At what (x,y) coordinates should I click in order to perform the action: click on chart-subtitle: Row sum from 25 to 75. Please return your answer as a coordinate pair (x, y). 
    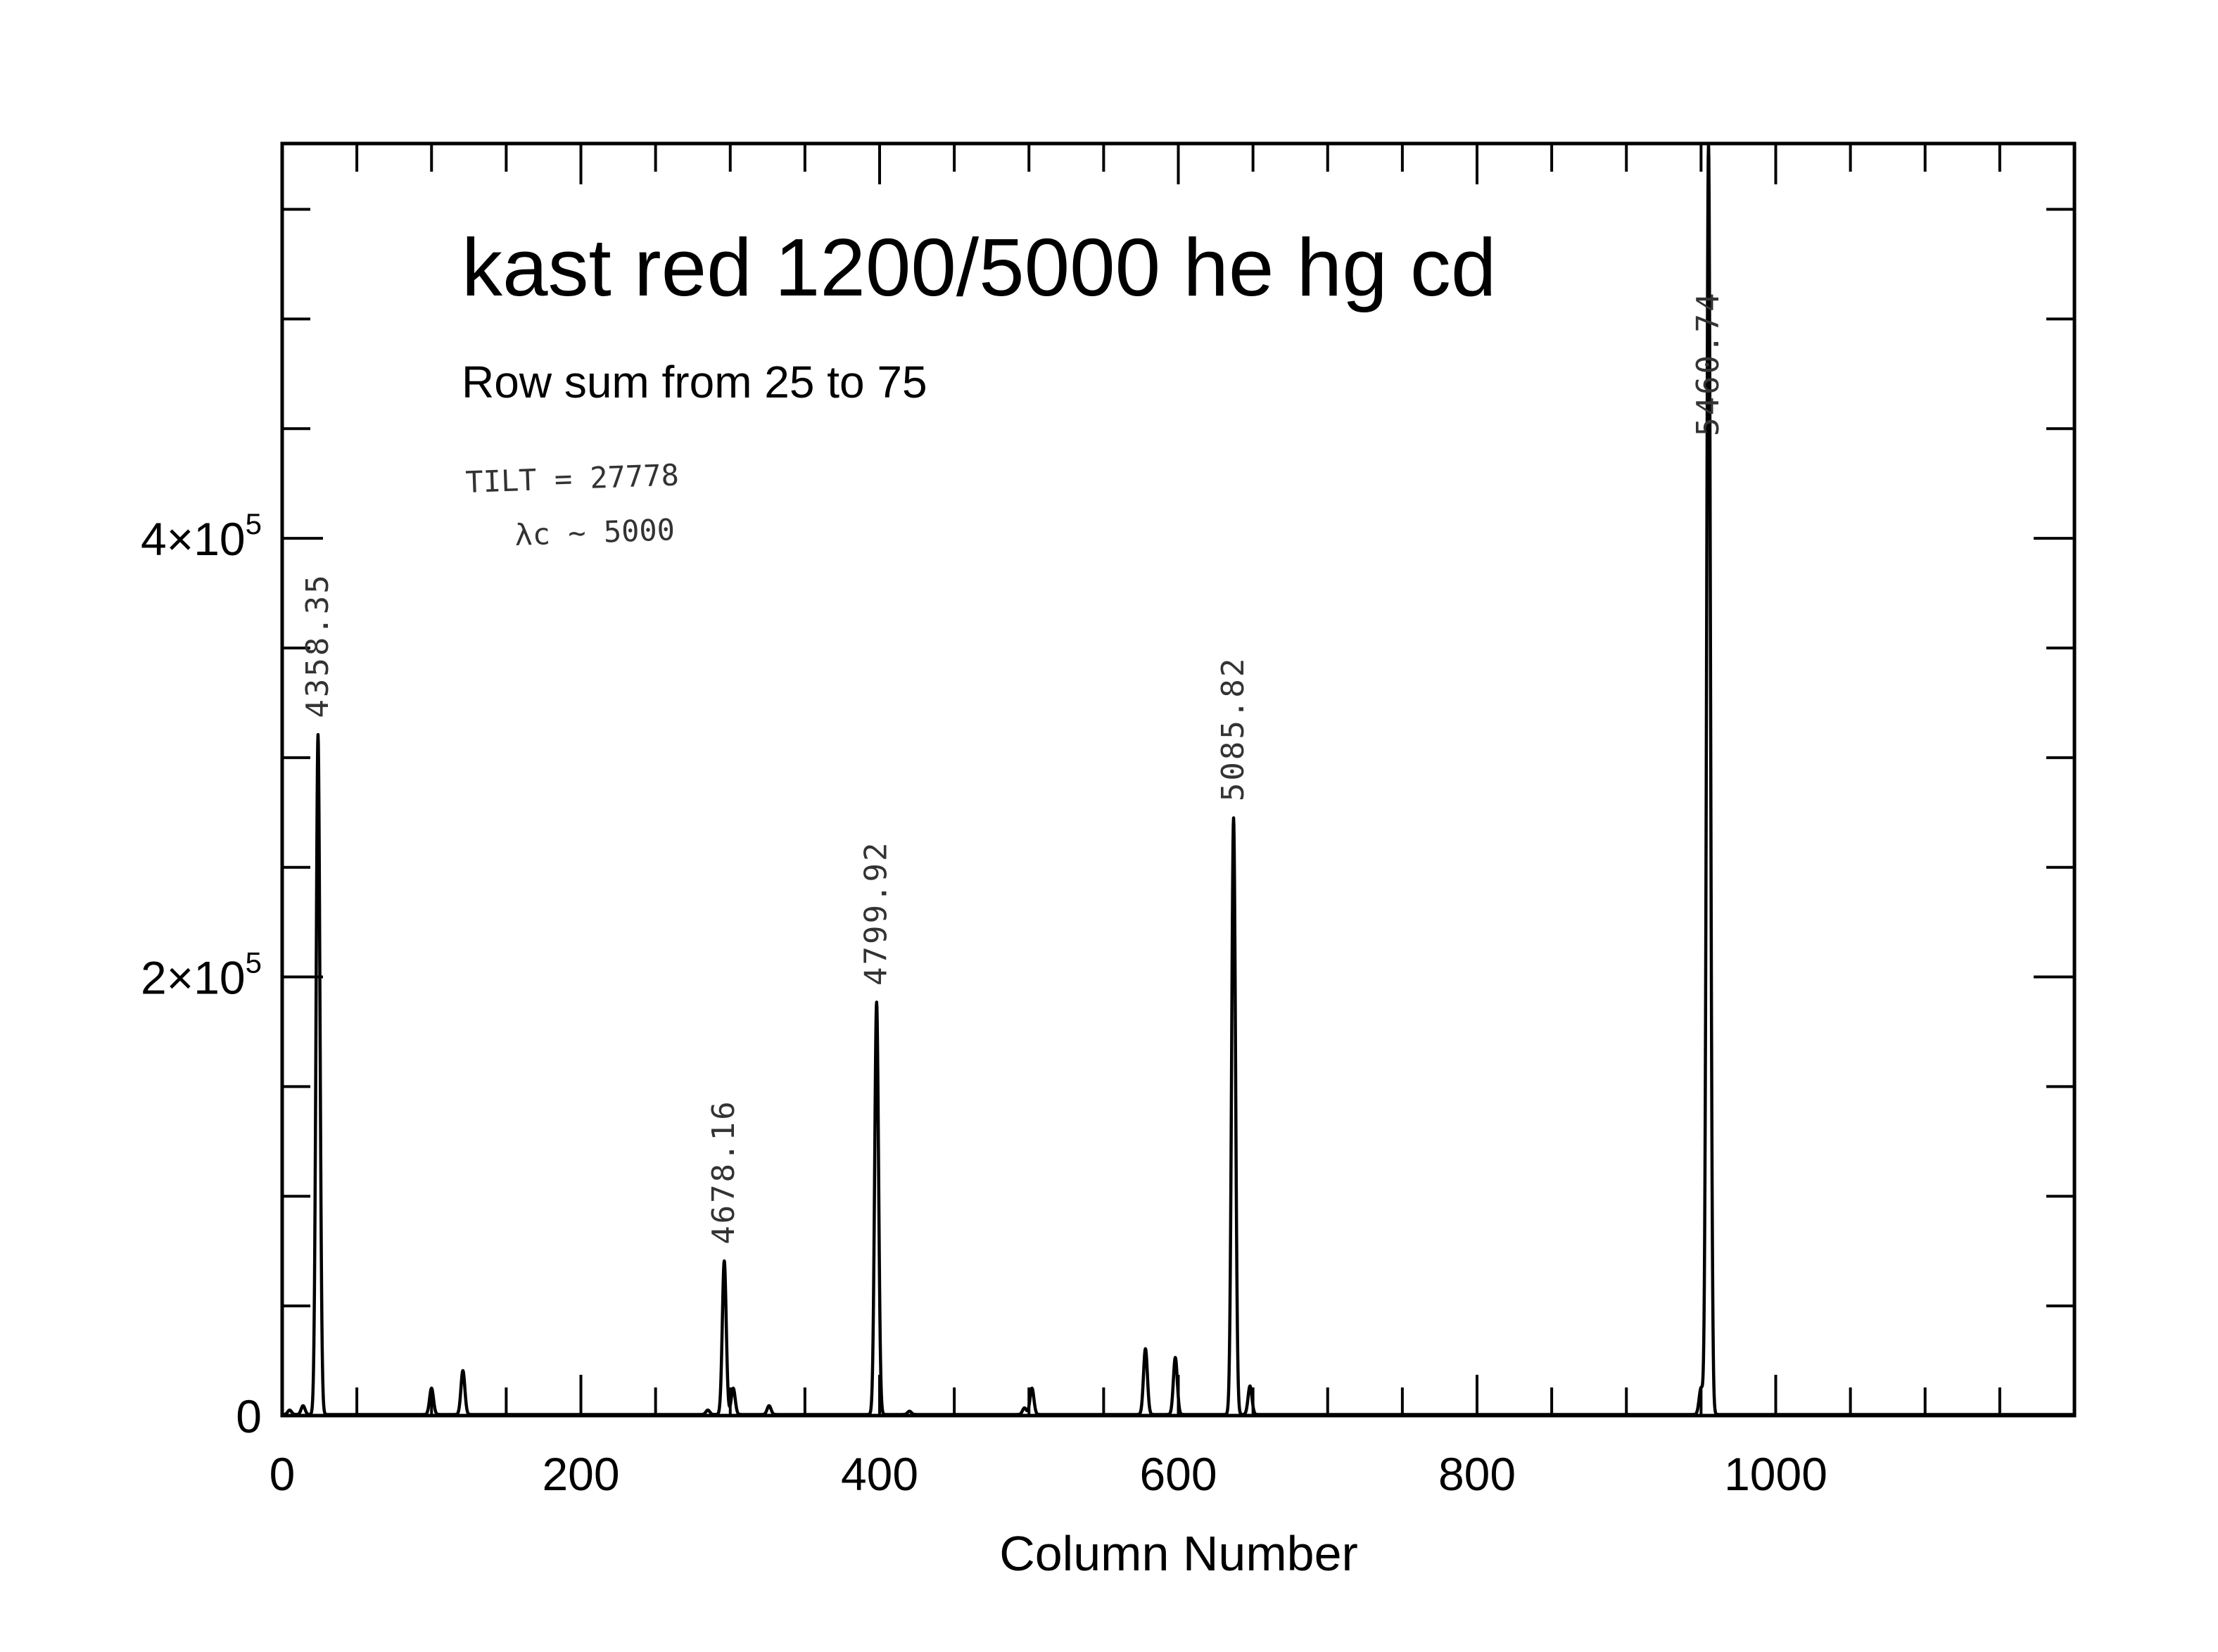
    Looking at the image, I should click on (694, 382).